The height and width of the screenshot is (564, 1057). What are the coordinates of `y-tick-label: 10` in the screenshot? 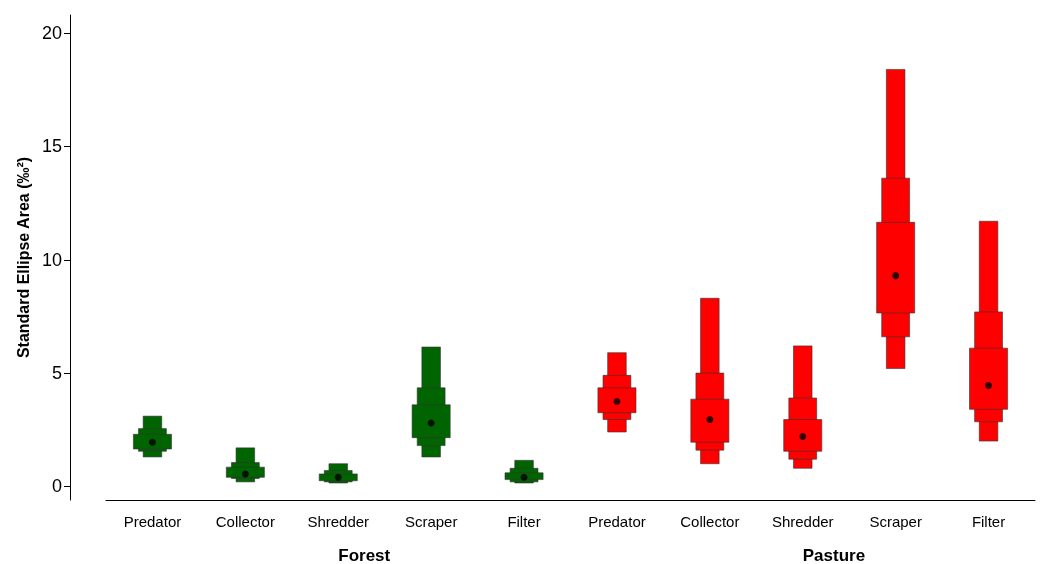 It's located at (51, 259).